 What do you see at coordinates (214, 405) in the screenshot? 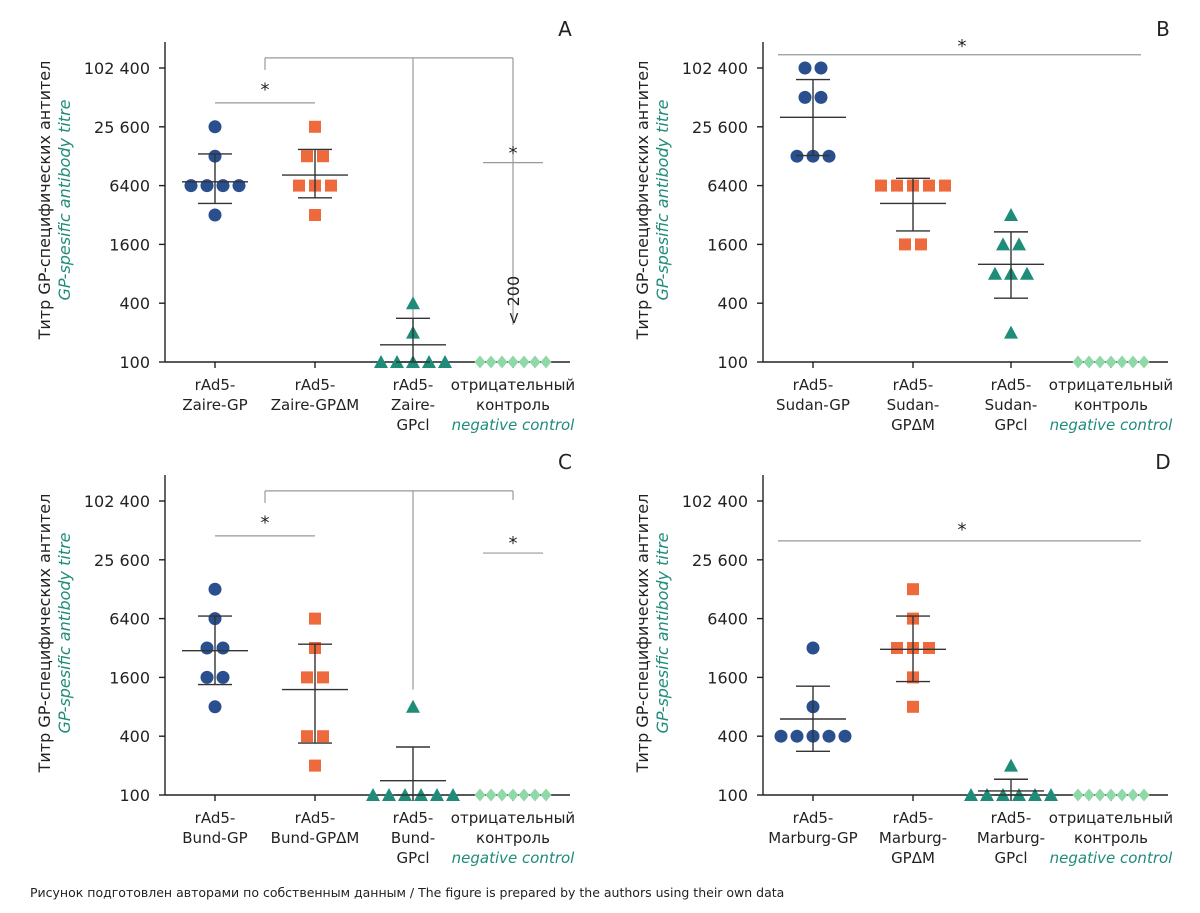
I see `x-tick-label: Zaire-GP` at bounding box center [214, 405].